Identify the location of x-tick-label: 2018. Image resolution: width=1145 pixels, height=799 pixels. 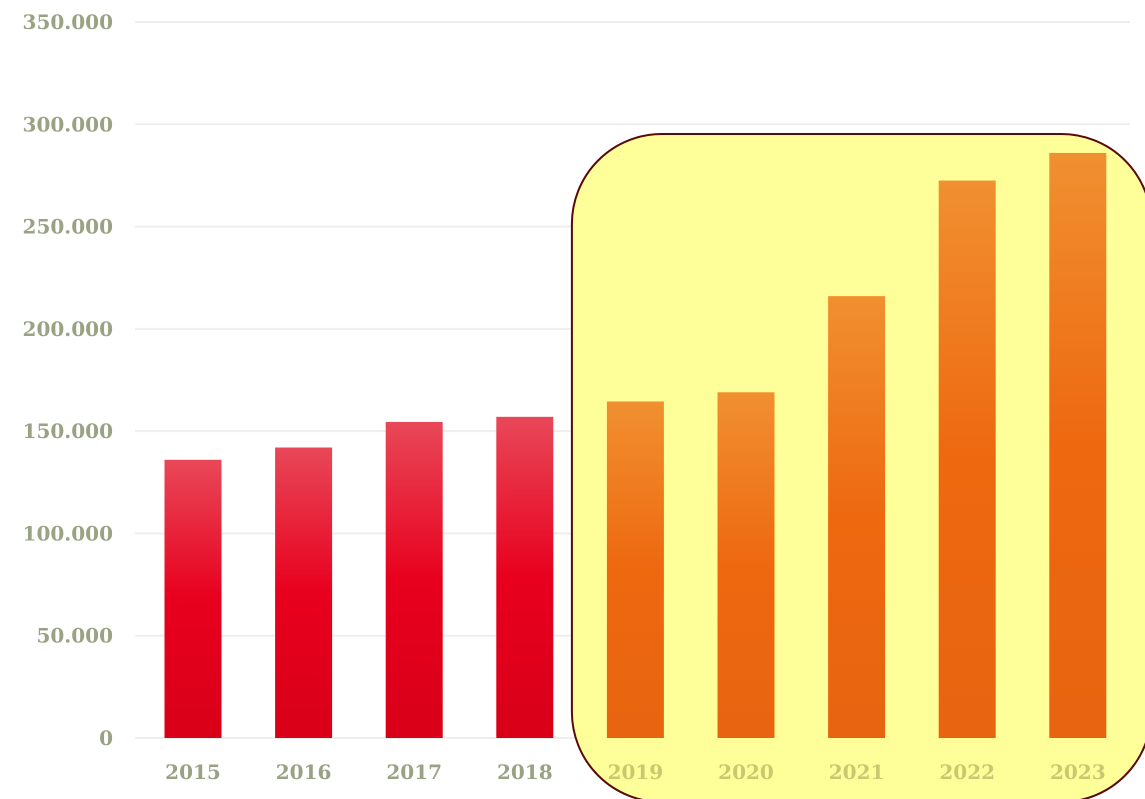
(525, 772).